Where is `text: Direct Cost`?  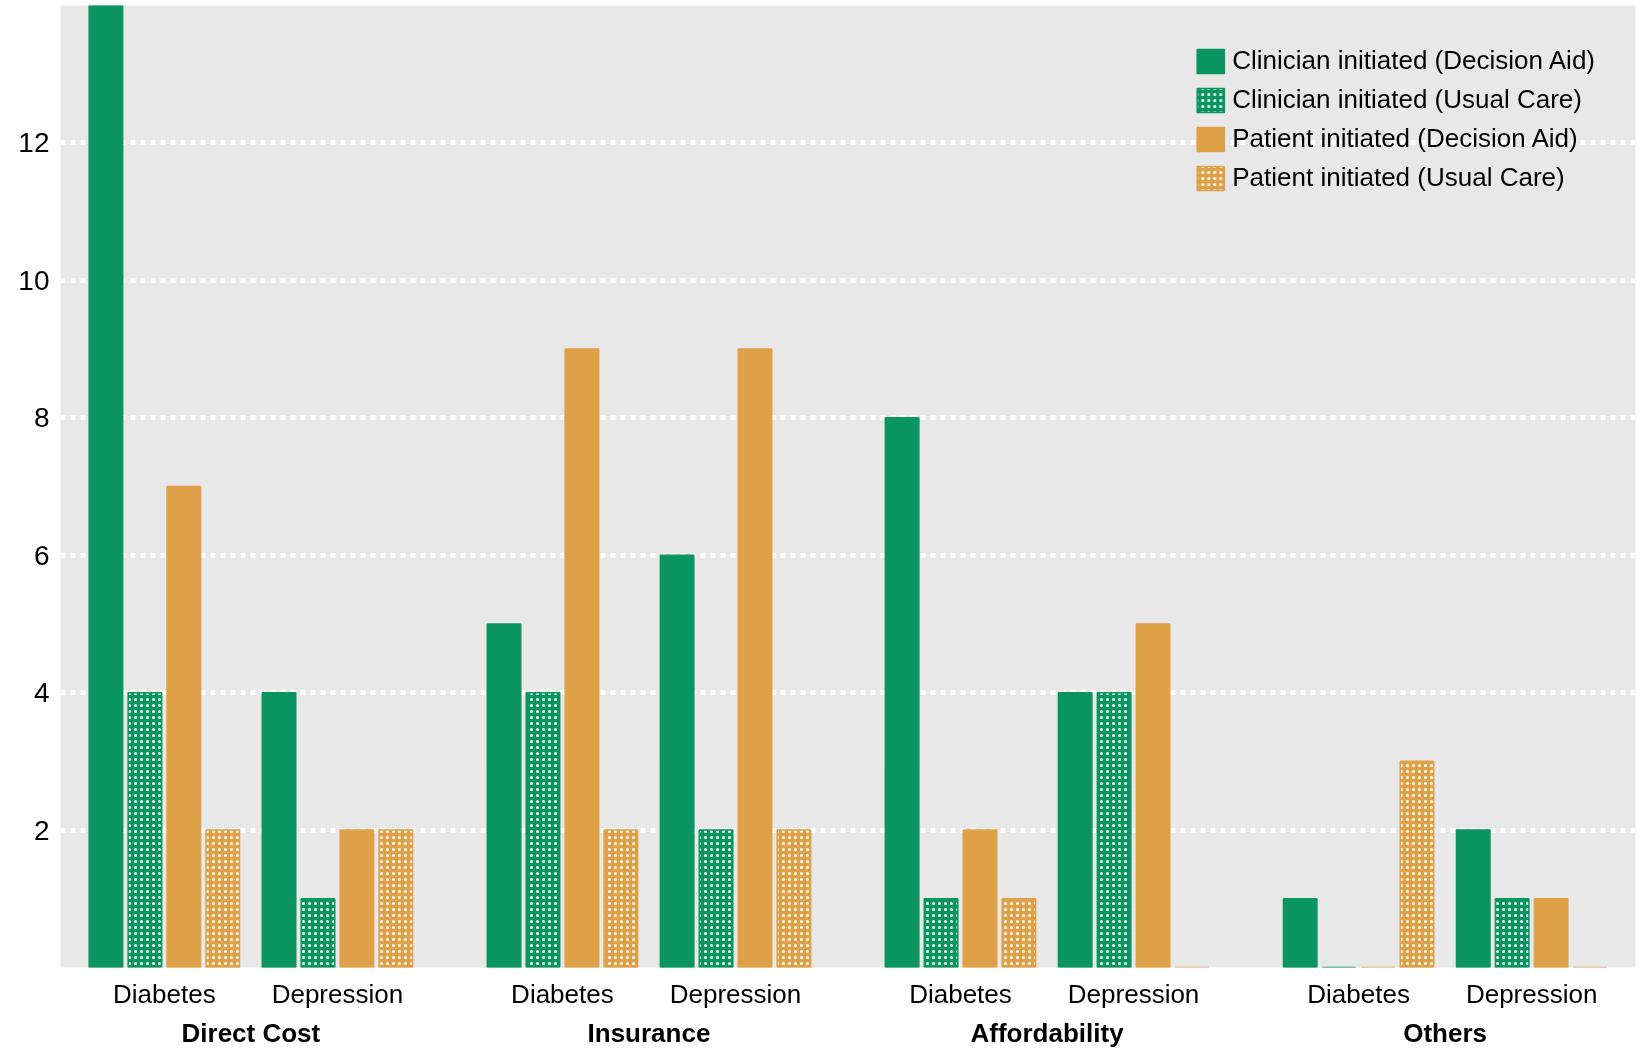 text: Direct Cost is located at coordinates (251, 1032).